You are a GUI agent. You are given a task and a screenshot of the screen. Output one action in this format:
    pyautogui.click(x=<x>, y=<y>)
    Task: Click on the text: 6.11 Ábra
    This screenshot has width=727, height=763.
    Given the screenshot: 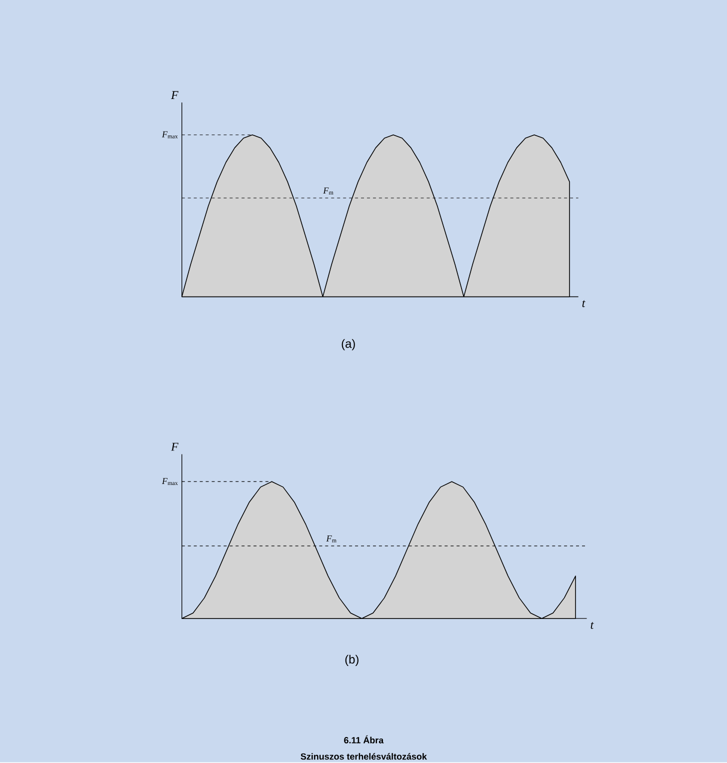 What is the action you would take?
    pyautogui.click(x=364, y=739)
    